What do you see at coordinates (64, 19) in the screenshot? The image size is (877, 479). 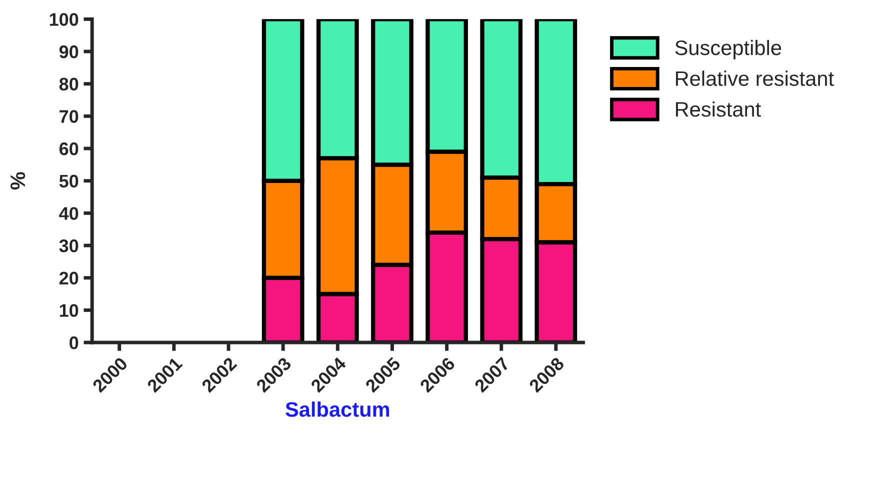 I see `y-tick-label: 100` at bounding box center [64, 19].